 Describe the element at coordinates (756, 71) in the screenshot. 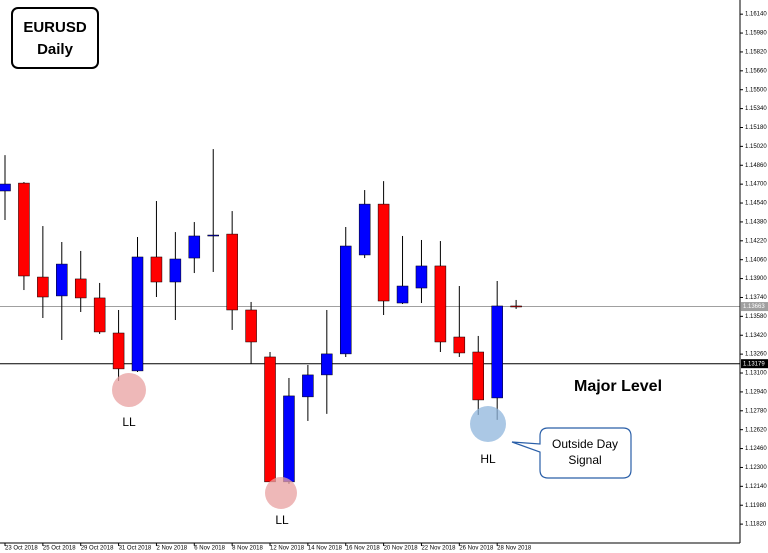

I see `y-tick-label: 1.15660` at that location.